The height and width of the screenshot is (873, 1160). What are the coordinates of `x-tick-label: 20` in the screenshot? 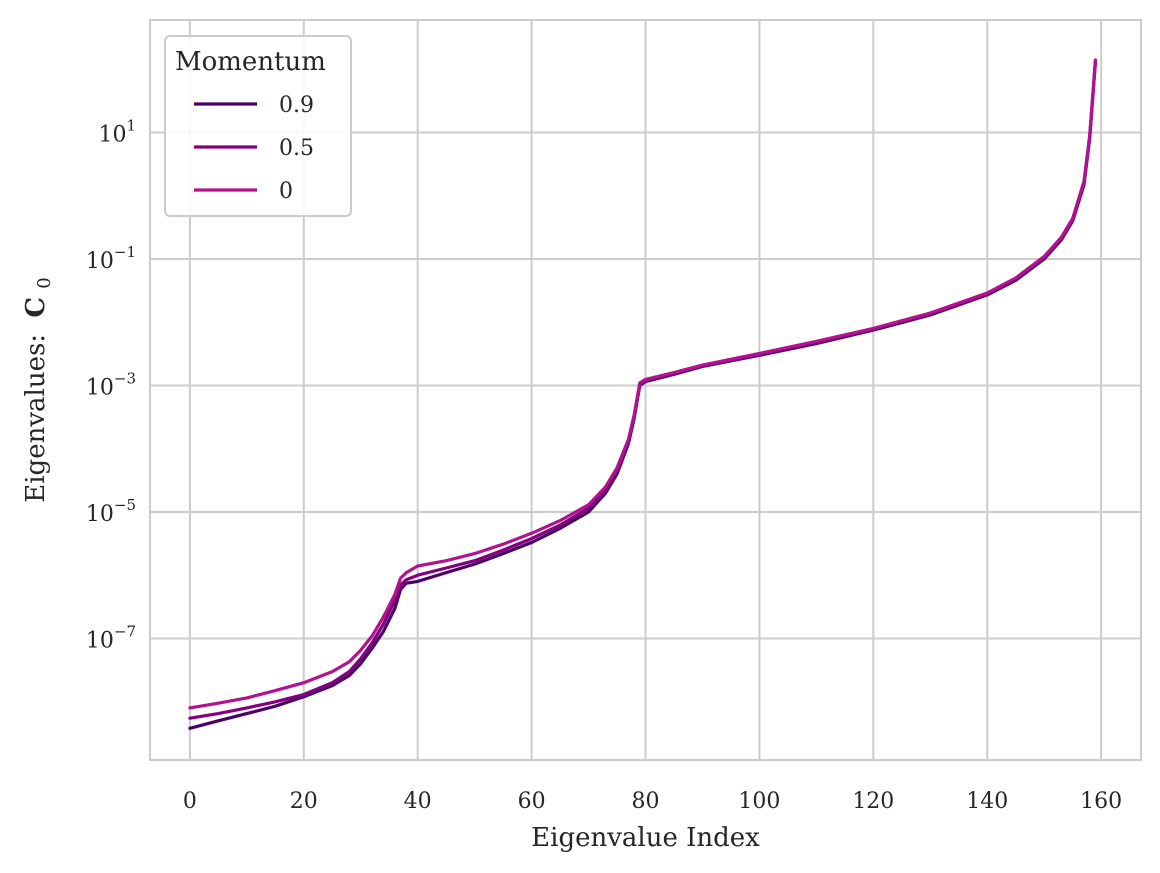 It's located at (304, 801).